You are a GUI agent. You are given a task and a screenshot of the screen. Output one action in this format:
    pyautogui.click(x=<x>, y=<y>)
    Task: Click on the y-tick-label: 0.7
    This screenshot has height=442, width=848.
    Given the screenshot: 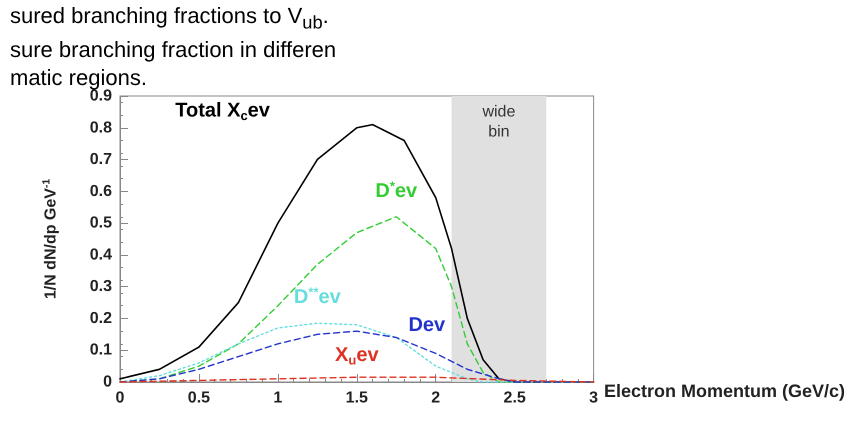 What is the action you would take?
    pyautogui.click(x=101, y=159)
    